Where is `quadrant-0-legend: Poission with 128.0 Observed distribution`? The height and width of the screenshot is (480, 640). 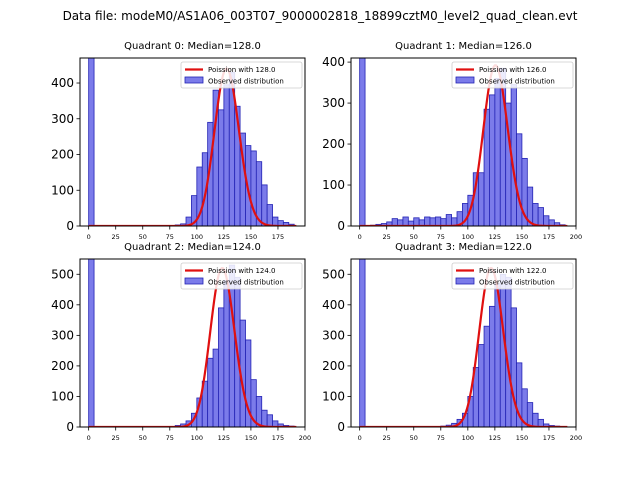
quadrant-0-legend: Poission with 128.0 Observed distribution is located at coordinates (241, 75).